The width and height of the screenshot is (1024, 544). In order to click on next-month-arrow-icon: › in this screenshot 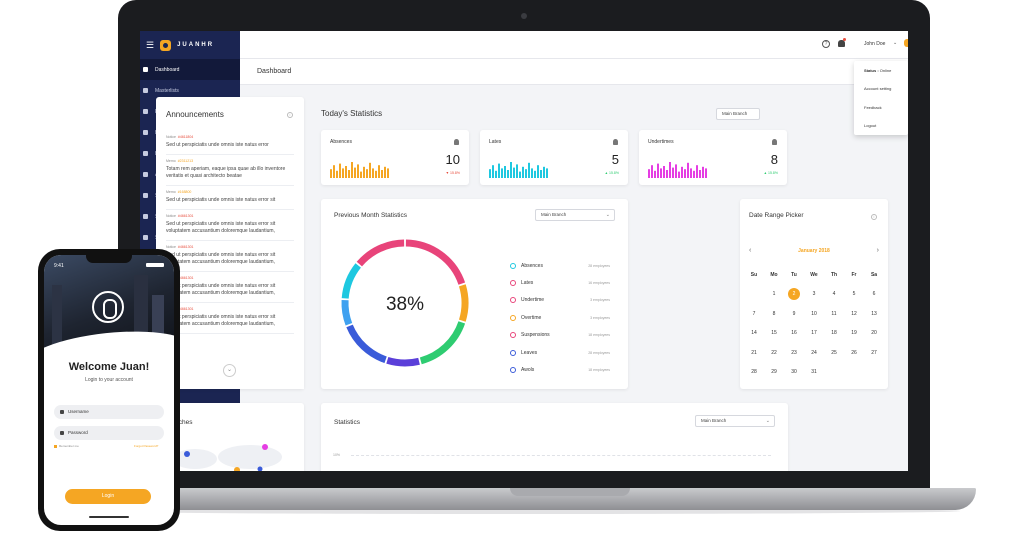, I will do `click(877, 250)`.